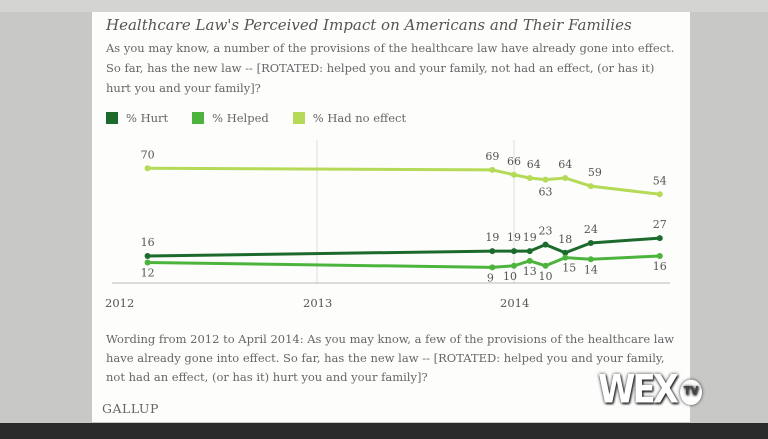 Image resolution: width=768 pixels, height=439 pixels. I want to click on legend-label: % Helped, so click(240, 118).